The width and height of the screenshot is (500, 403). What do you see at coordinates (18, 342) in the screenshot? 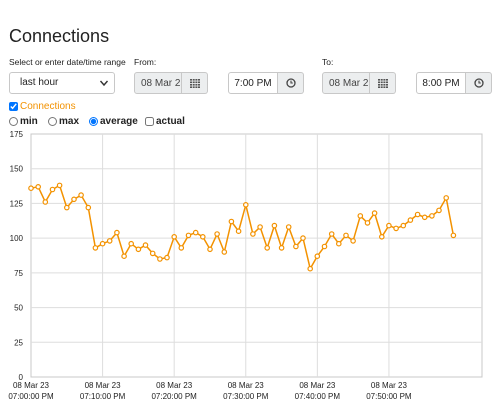
I see `y-tick-label: 25` at bounding box center [18, 342].